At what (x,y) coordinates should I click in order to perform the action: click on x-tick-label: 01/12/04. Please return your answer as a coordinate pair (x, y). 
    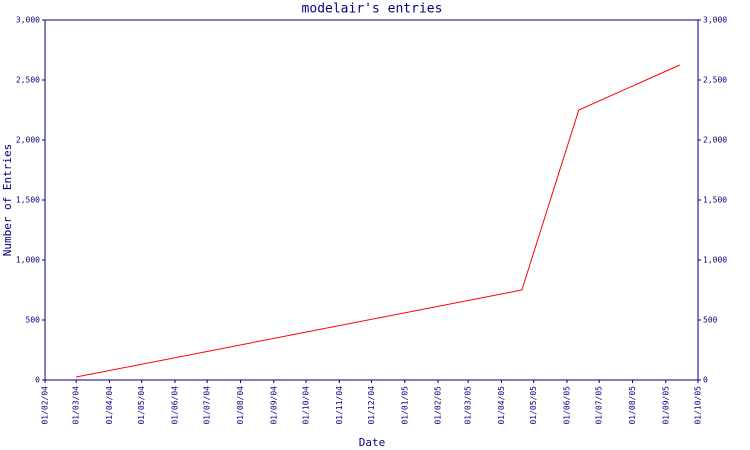
    Looking at the image, I should click on (371, 405).